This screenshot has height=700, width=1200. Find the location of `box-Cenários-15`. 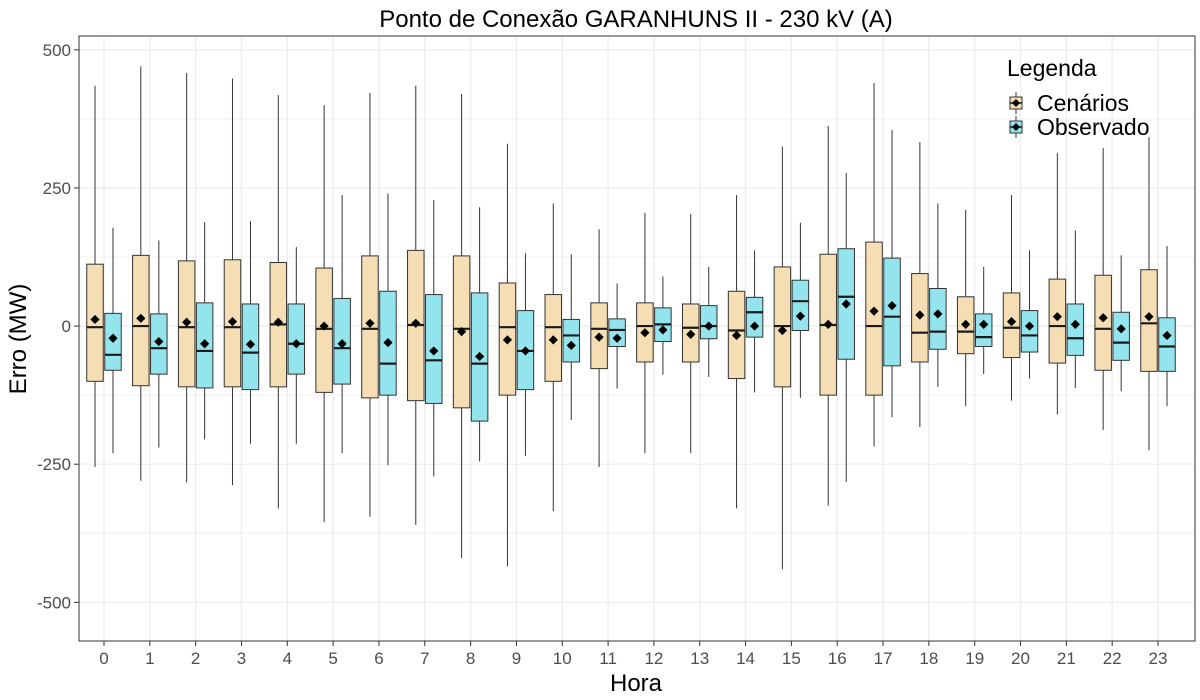

box-Cenários-15 is located at coordinates (782, 358).